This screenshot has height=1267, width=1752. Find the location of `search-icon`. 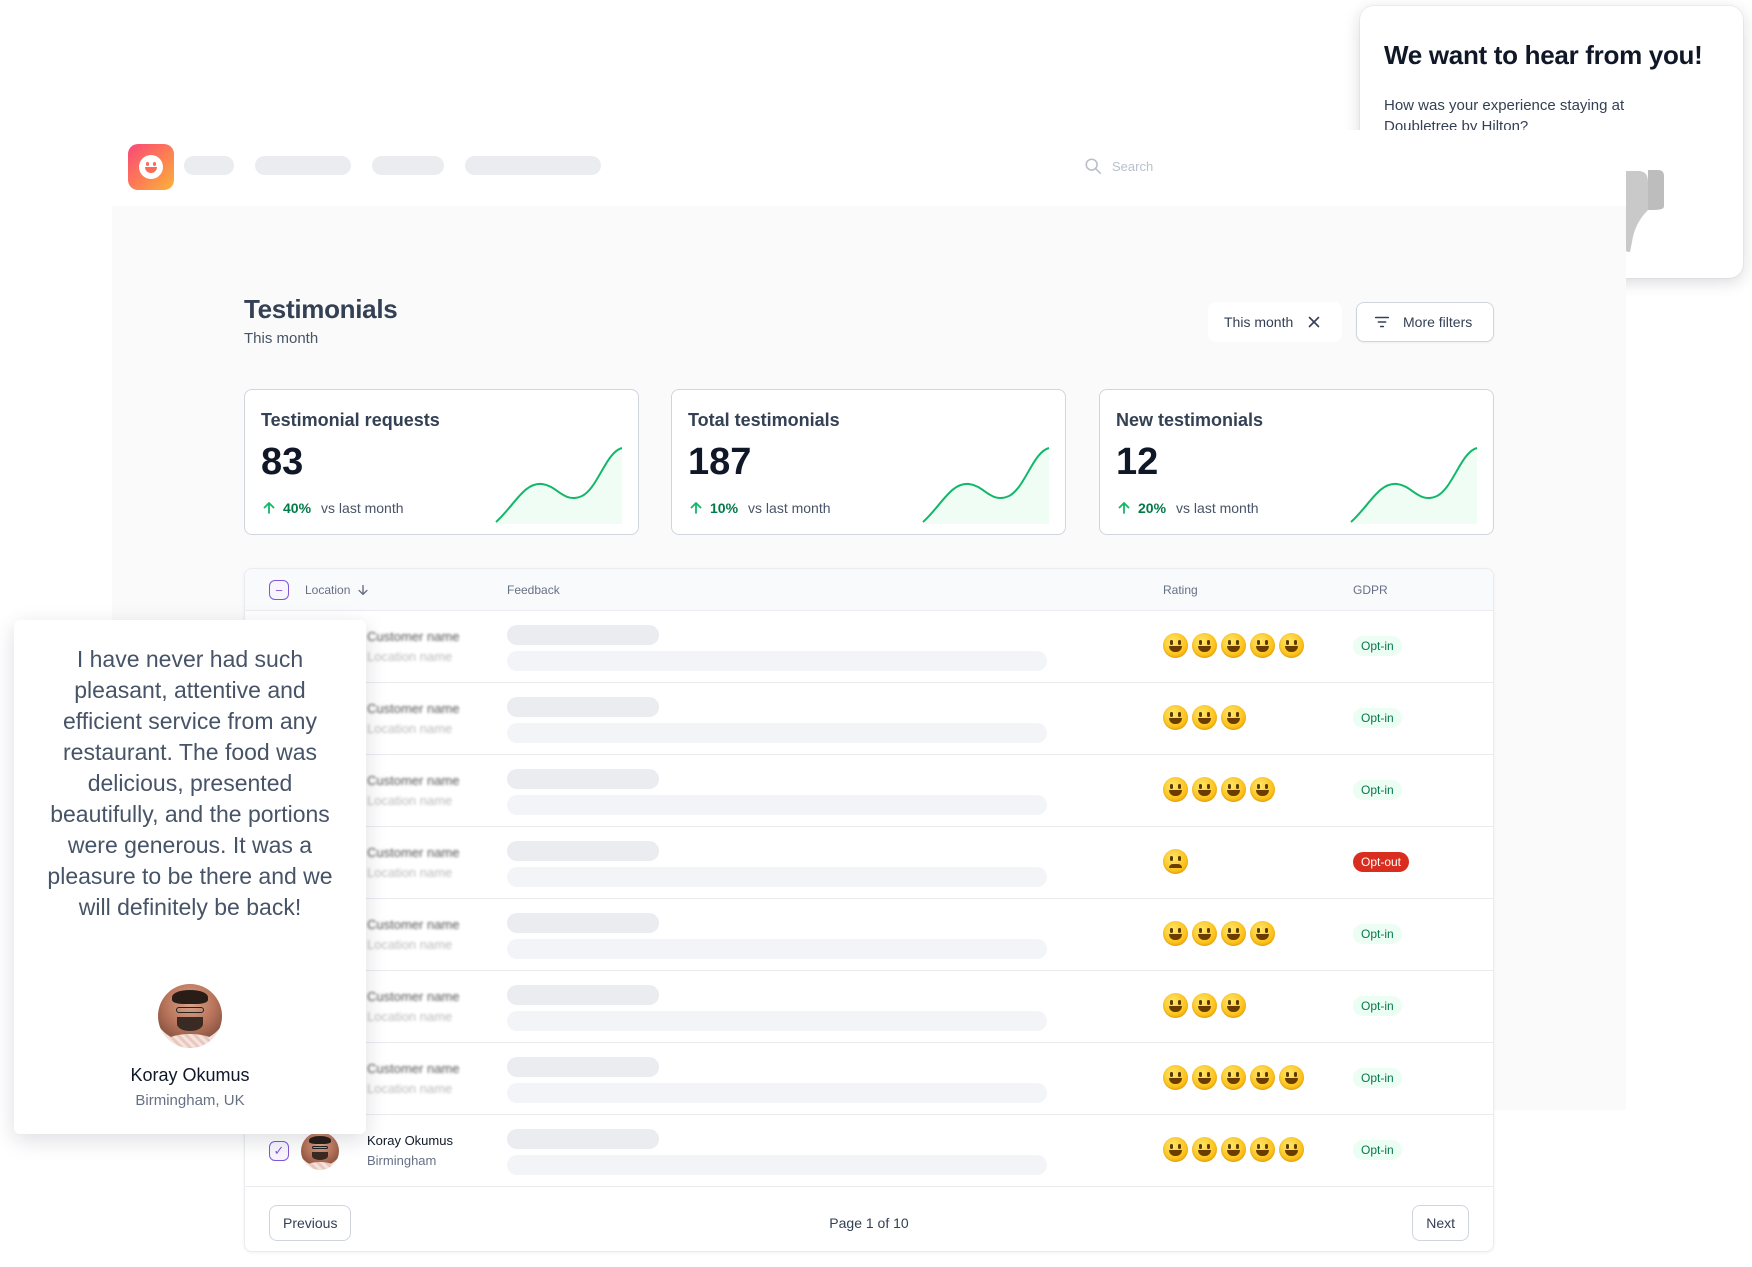

search-icon is located at coordinates (1093, 166).